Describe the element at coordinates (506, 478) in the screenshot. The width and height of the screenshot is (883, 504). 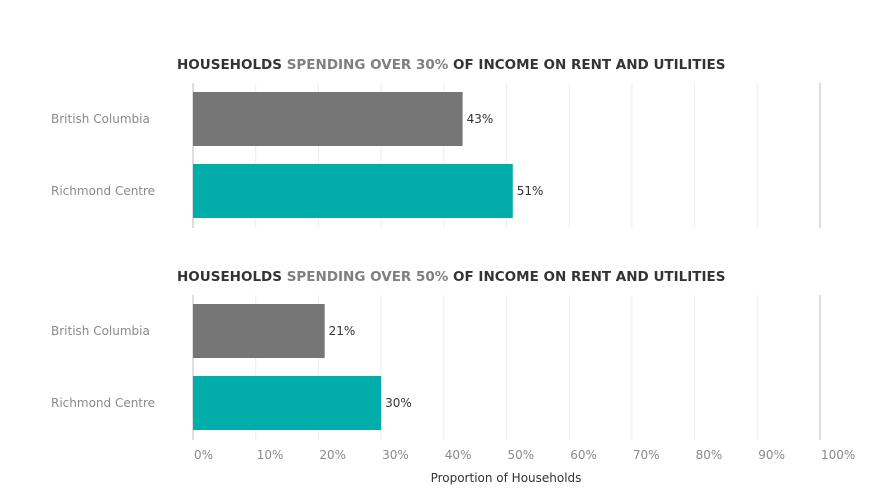
I see `x-axis-title: Proportion of Households` at that location.